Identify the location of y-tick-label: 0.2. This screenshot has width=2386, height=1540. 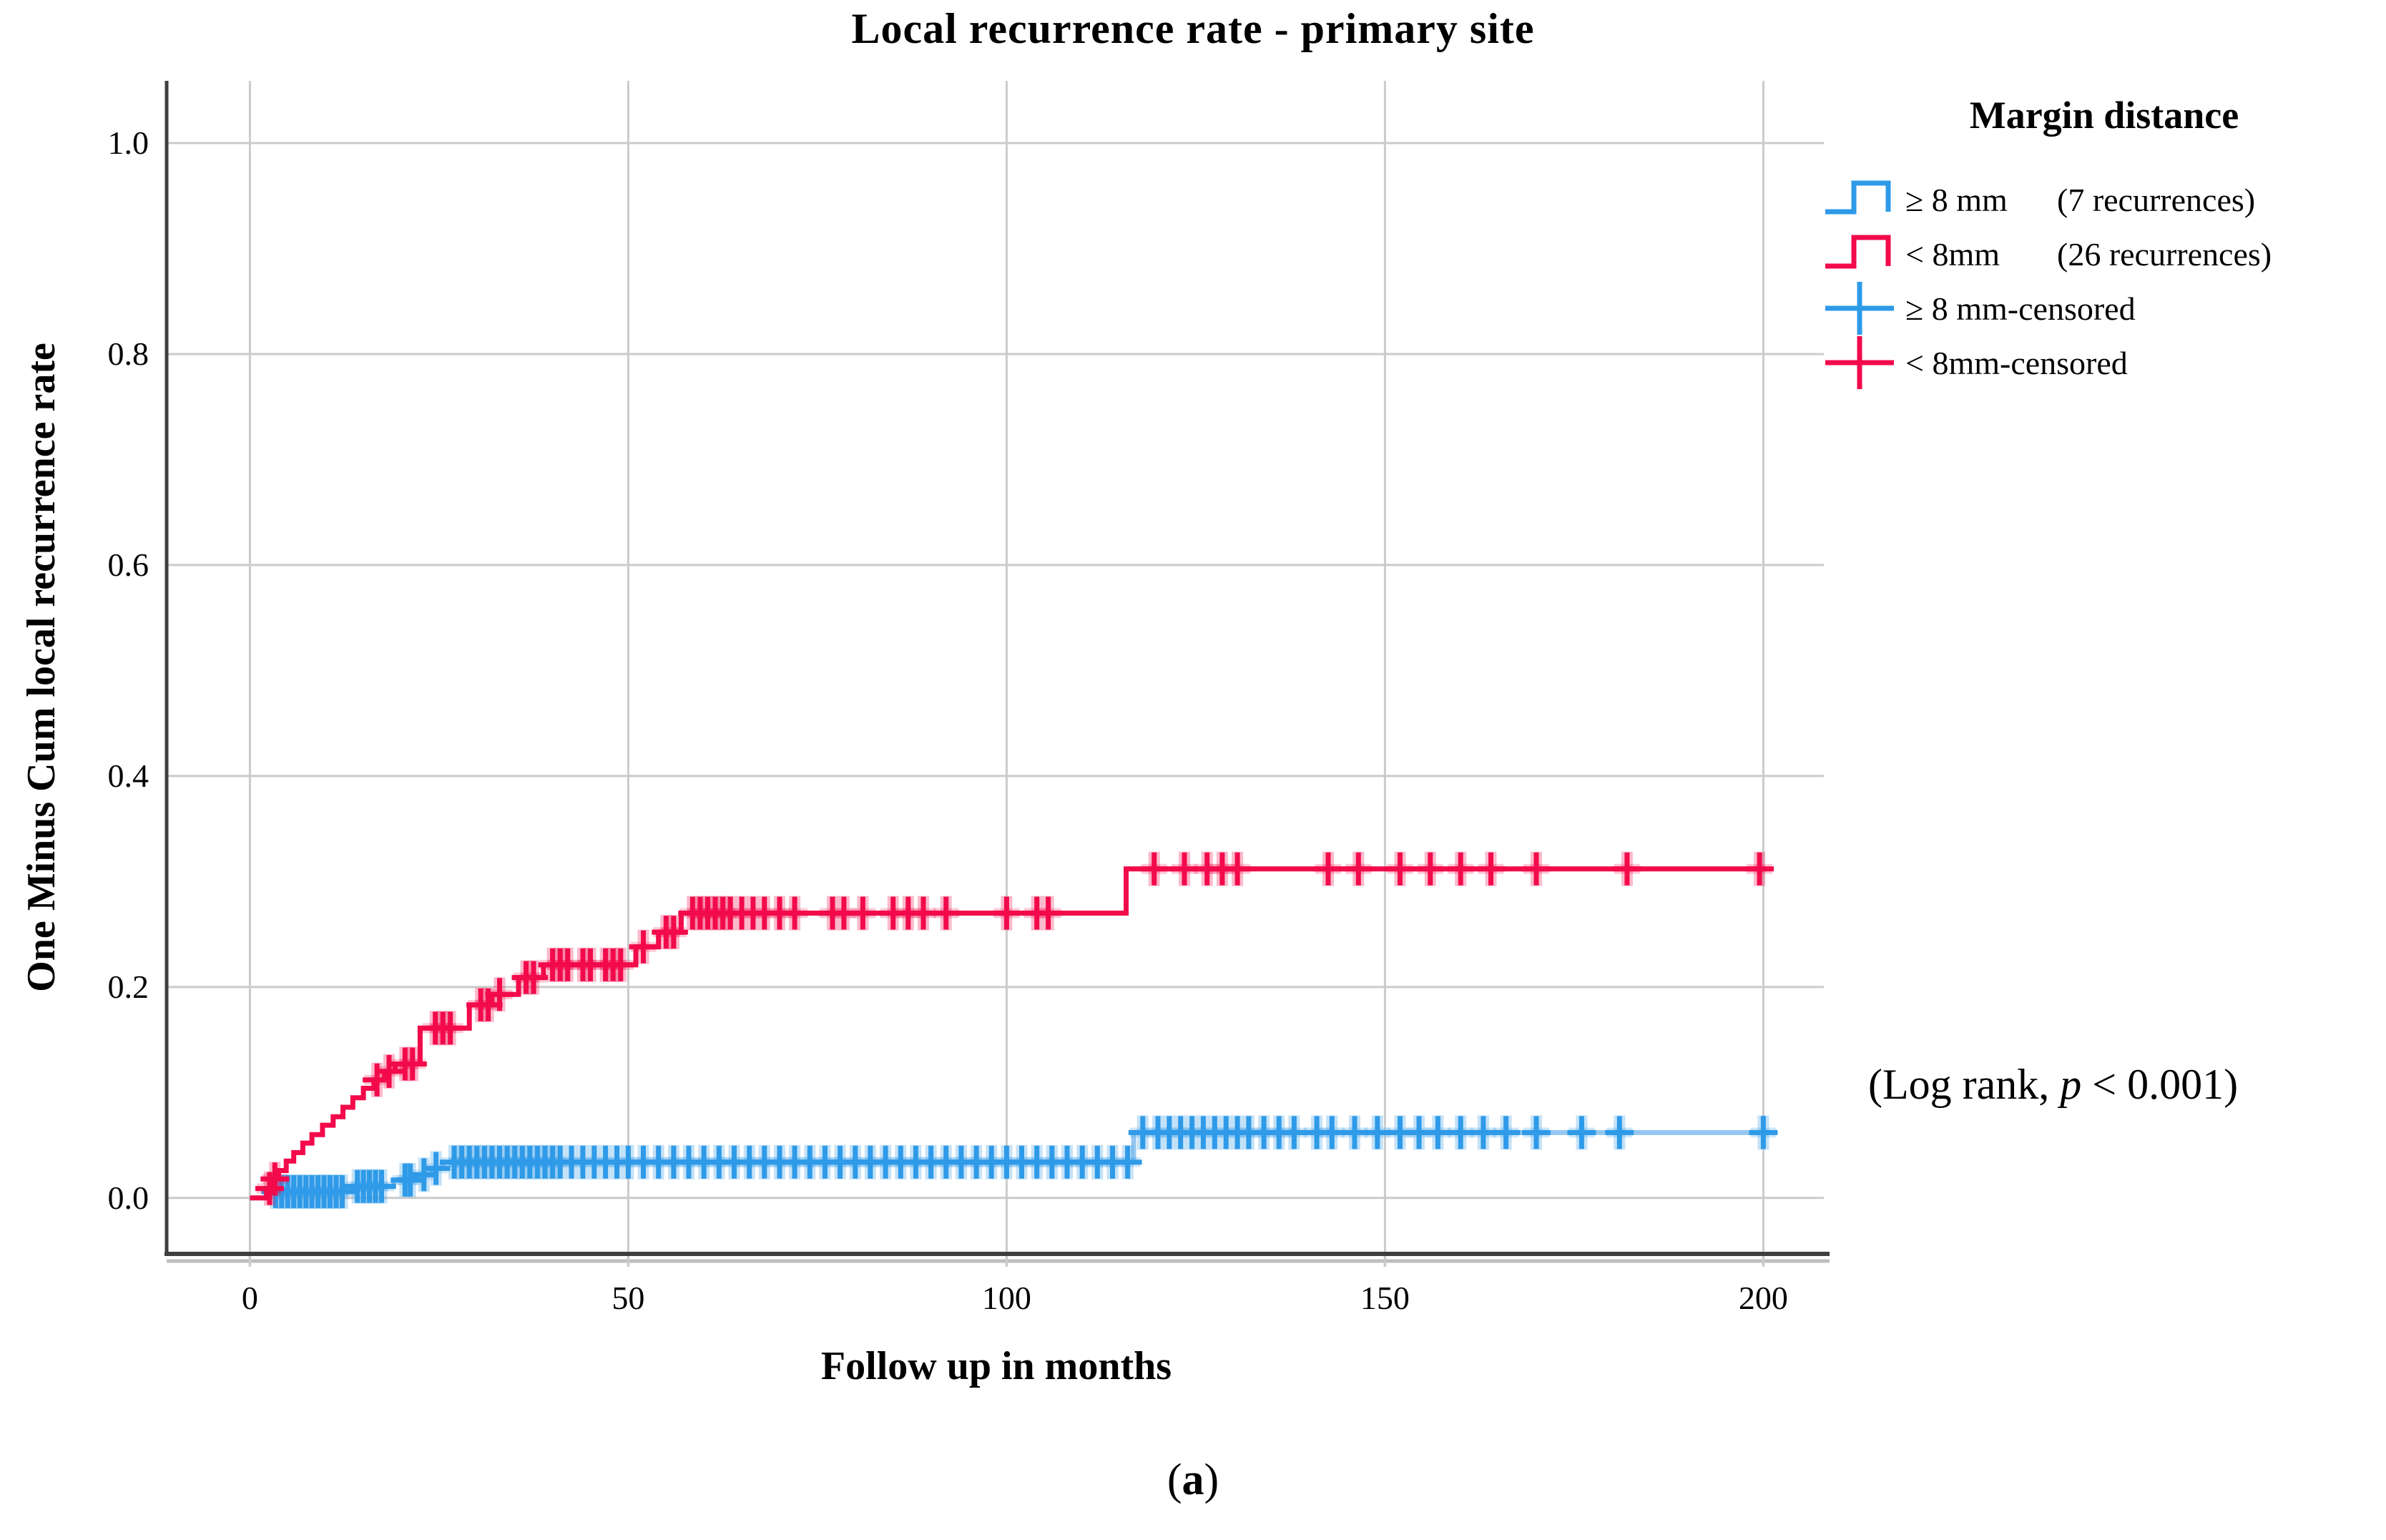
(128, 986).